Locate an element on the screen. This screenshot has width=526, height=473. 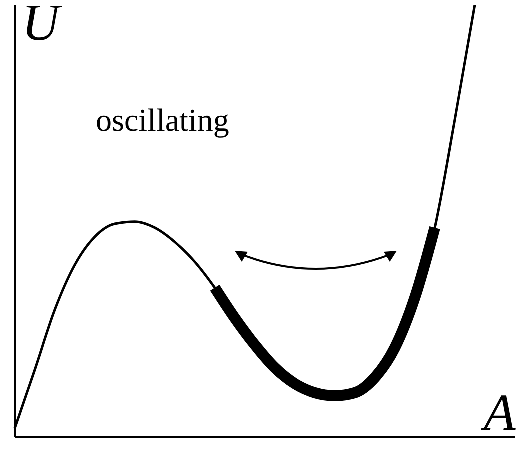
y-axis-title: U is located at coordinates (41, 26).